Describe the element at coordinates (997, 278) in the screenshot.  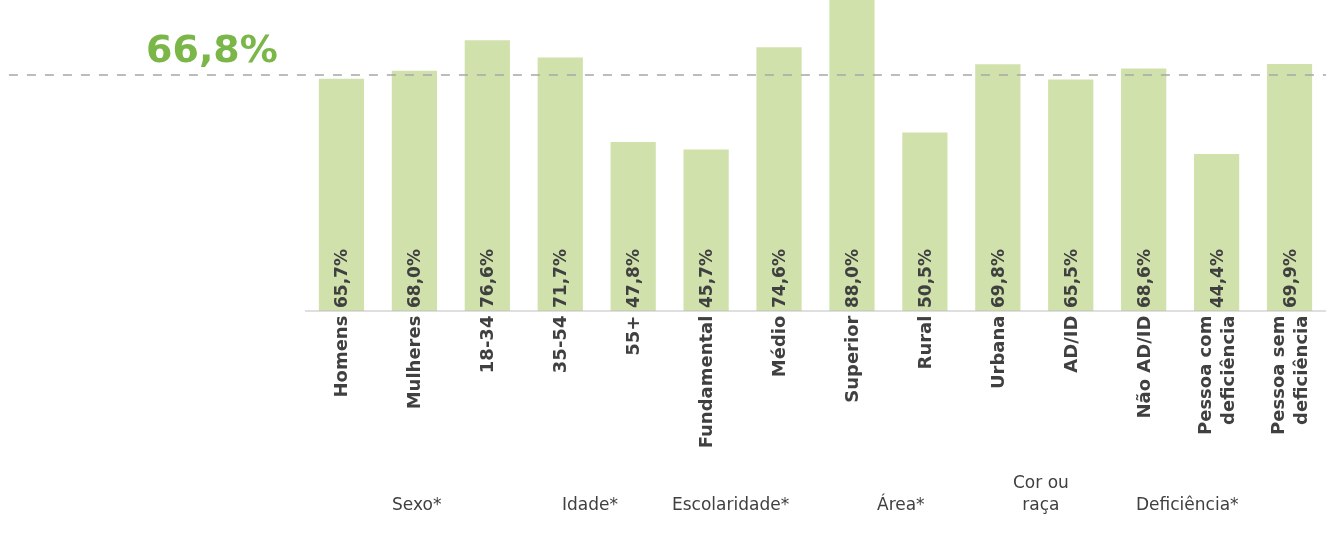
I see `data-label: 69,8%` at that location.